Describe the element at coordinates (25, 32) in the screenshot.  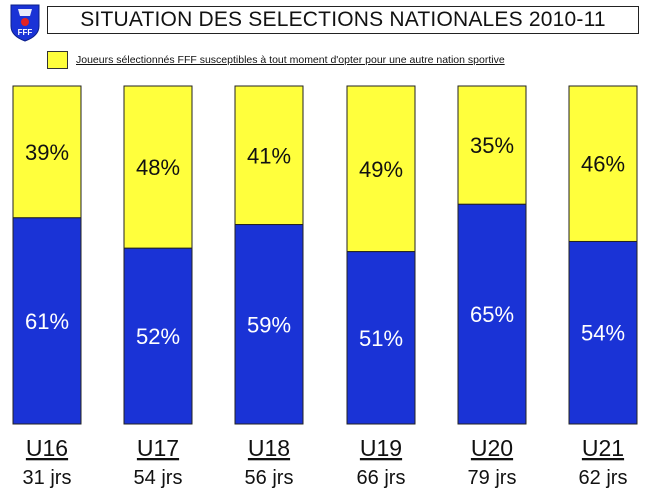
I see `logo-text: FFF` at that location.